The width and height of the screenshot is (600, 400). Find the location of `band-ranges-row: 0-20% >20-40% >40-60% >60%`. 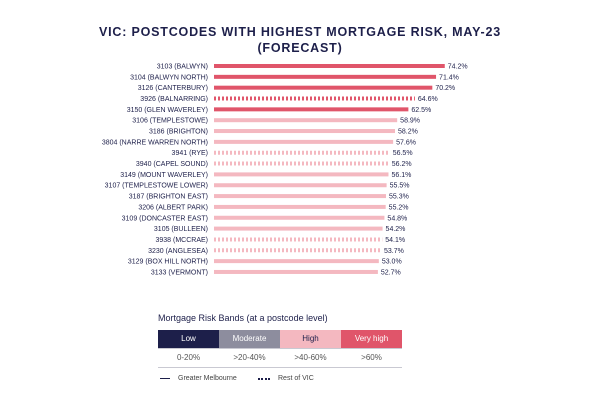

band-ranges-row: 0-20% >20-40% >40-60% >60% is located at coordinates (280, 358).